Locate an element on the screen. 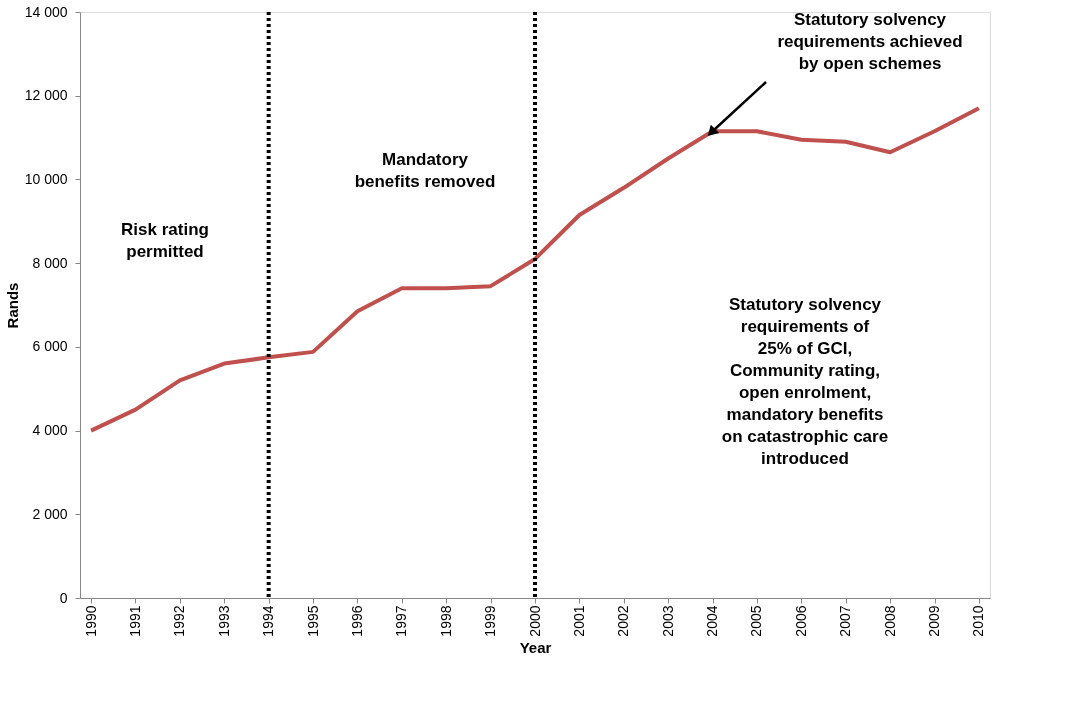  x-tick-label: 1994 is located at coordinates (268, 621).